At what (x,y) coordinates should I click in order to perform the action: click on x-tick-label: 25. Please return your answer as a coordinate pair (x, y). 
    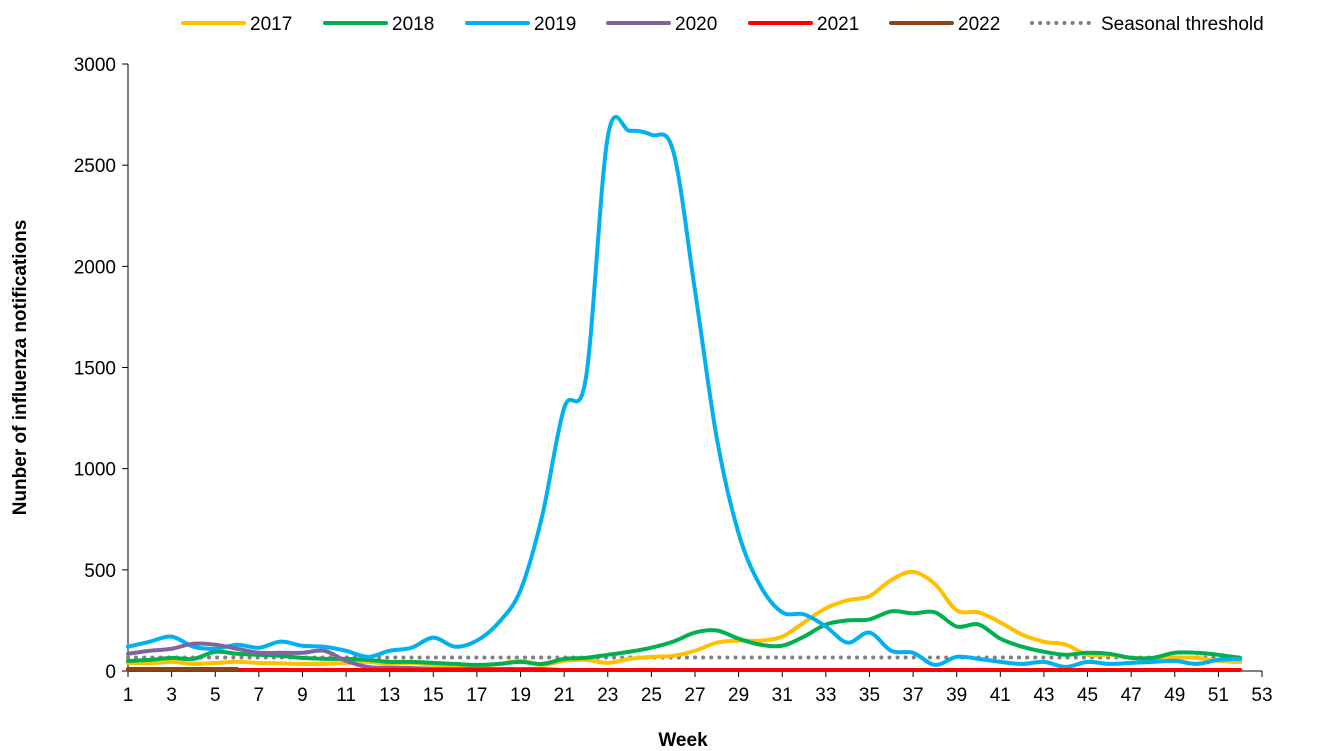
    Looking at the image, I should click on (651, 695).